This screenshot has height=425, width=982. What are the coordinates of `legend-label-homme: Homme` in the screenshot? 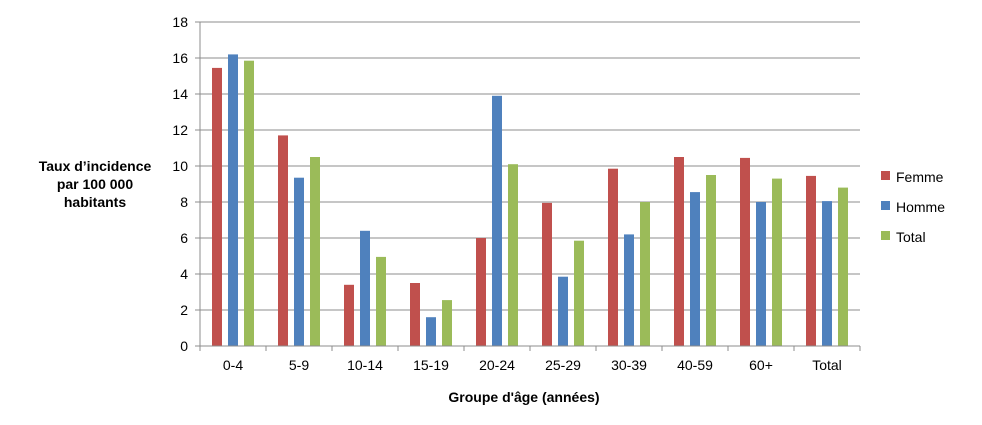 It's located at (920, 207).